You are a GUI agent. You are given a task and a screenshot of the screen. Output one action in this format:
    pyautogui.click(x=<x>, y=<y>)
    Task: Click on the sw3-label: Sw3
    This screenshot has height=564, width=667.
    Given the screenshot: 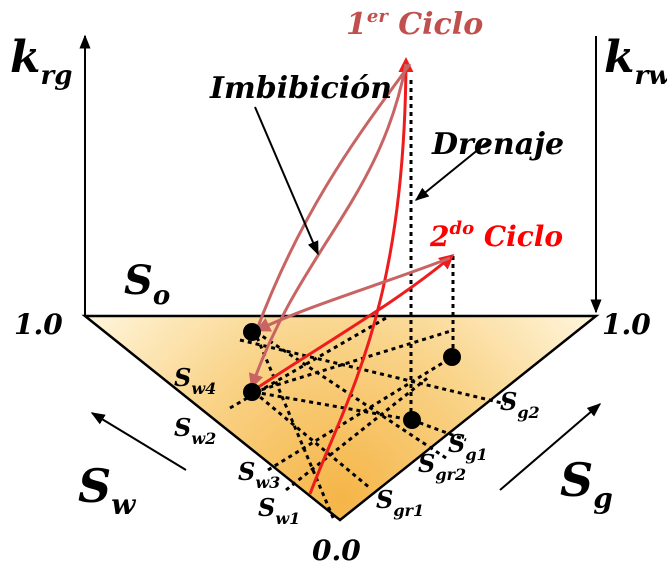 What is the action you would take?
    pyautogui.click(x=259, y=474)
    